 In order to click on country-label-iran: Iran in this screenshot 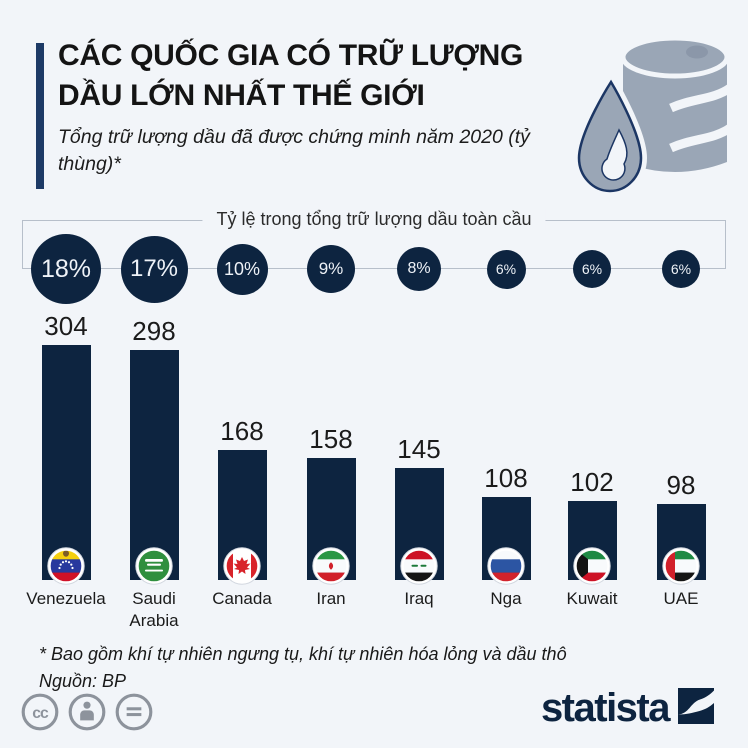, I will do `click(331, 598)`.